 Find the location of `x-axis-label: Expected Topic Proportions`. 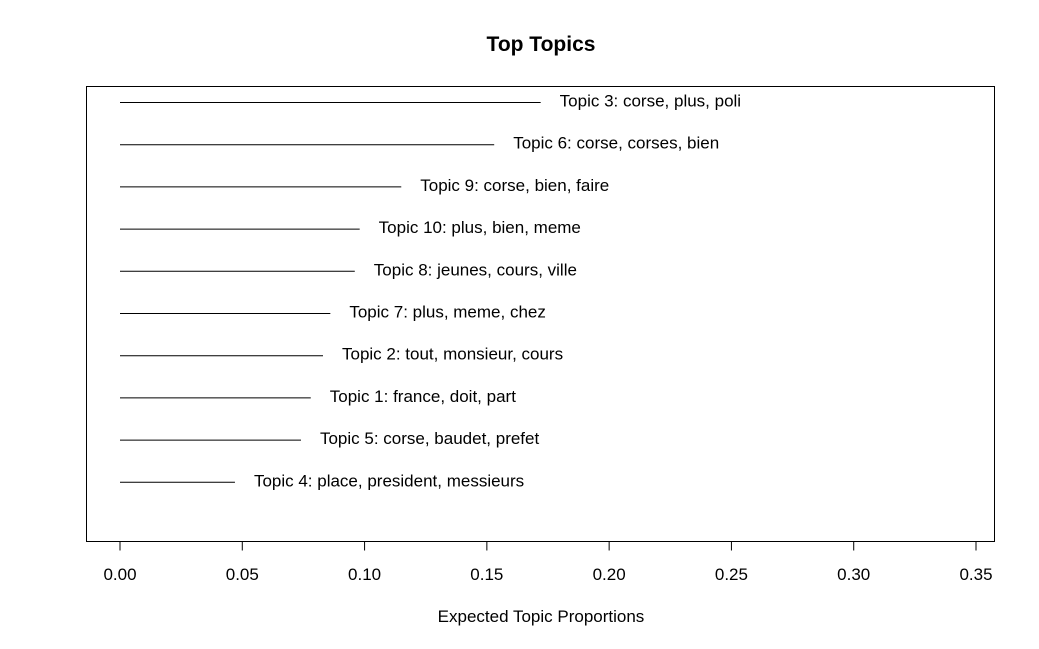

x-axis-label: Expected Topic Proportions is located at coordinates (541, 616).